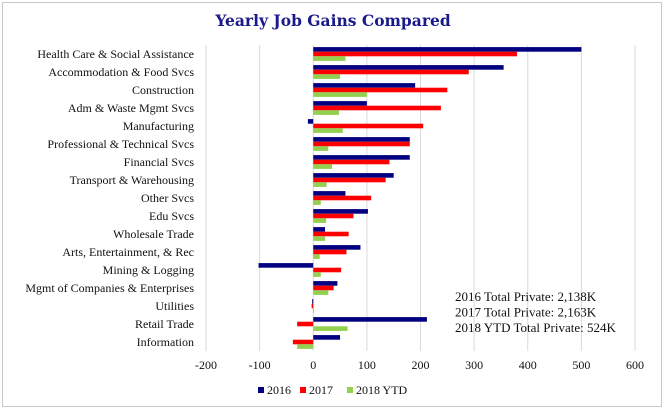 This screenshot has width=666, height=411. Describe the element at coordinates (303, 390) in the screenshot. I see `legend-swatch-2017` at that location.